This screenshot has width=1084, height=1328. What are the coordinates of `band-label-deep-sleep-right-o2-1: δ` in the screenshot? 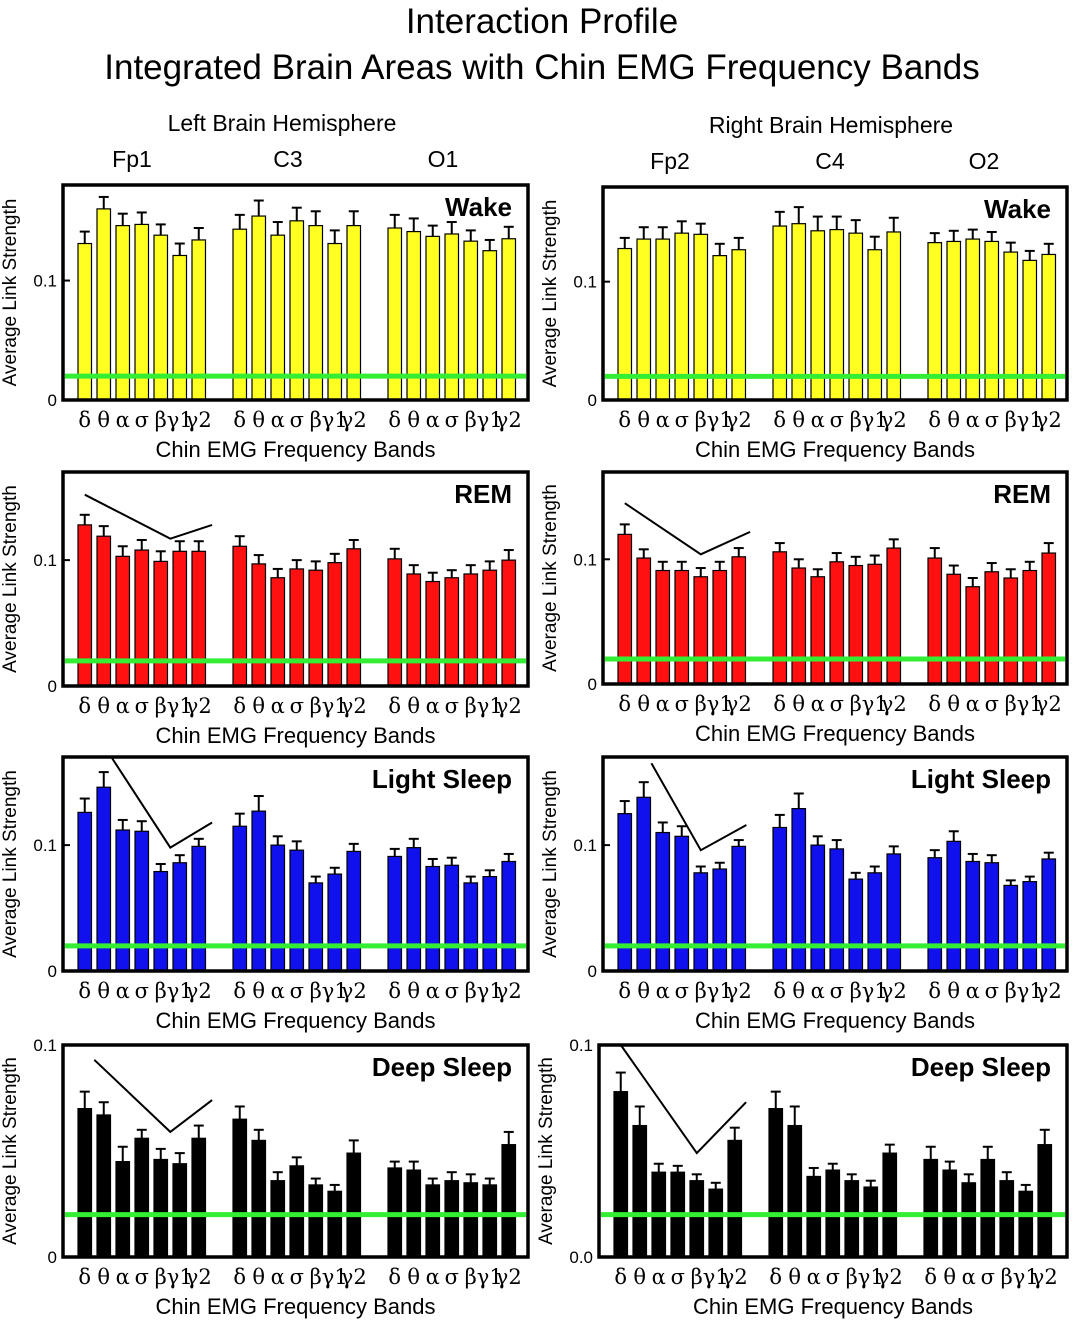 It's located at (930, 1277).